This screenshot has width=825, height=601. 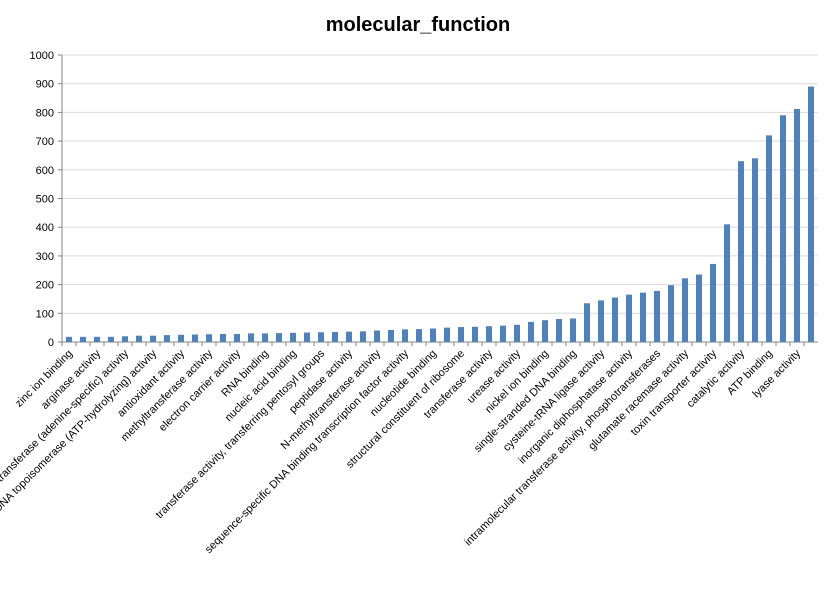 I want to click on y-tick-label: 1000, so click(x=42, y=56).